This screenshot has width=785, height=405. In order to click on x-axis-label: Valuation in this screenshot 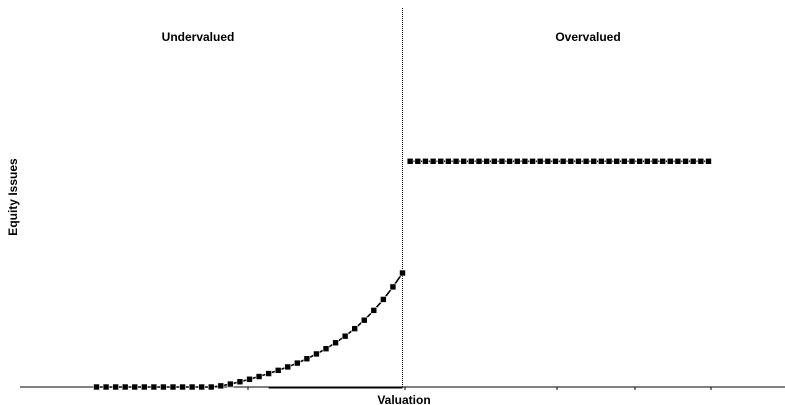, I will do `click(403, 399)`.